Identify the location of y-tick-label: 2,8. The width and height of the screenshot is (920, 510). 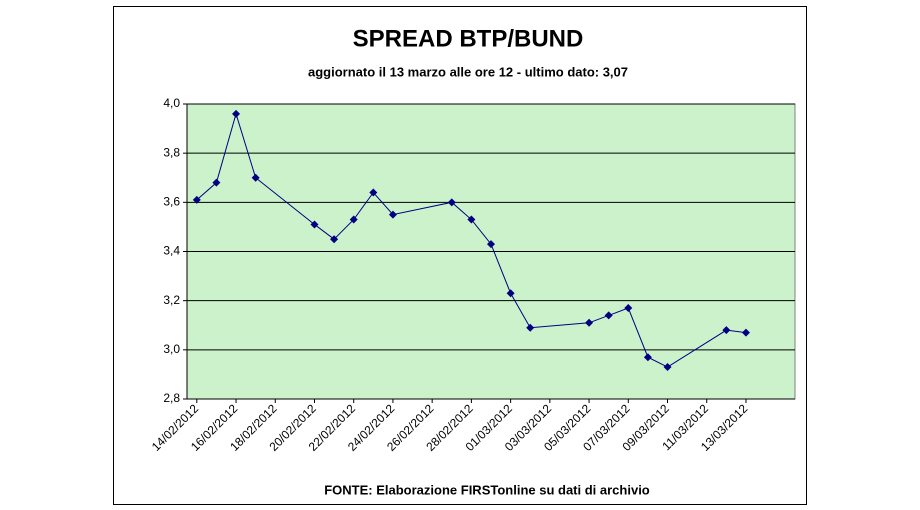
(171, 398).